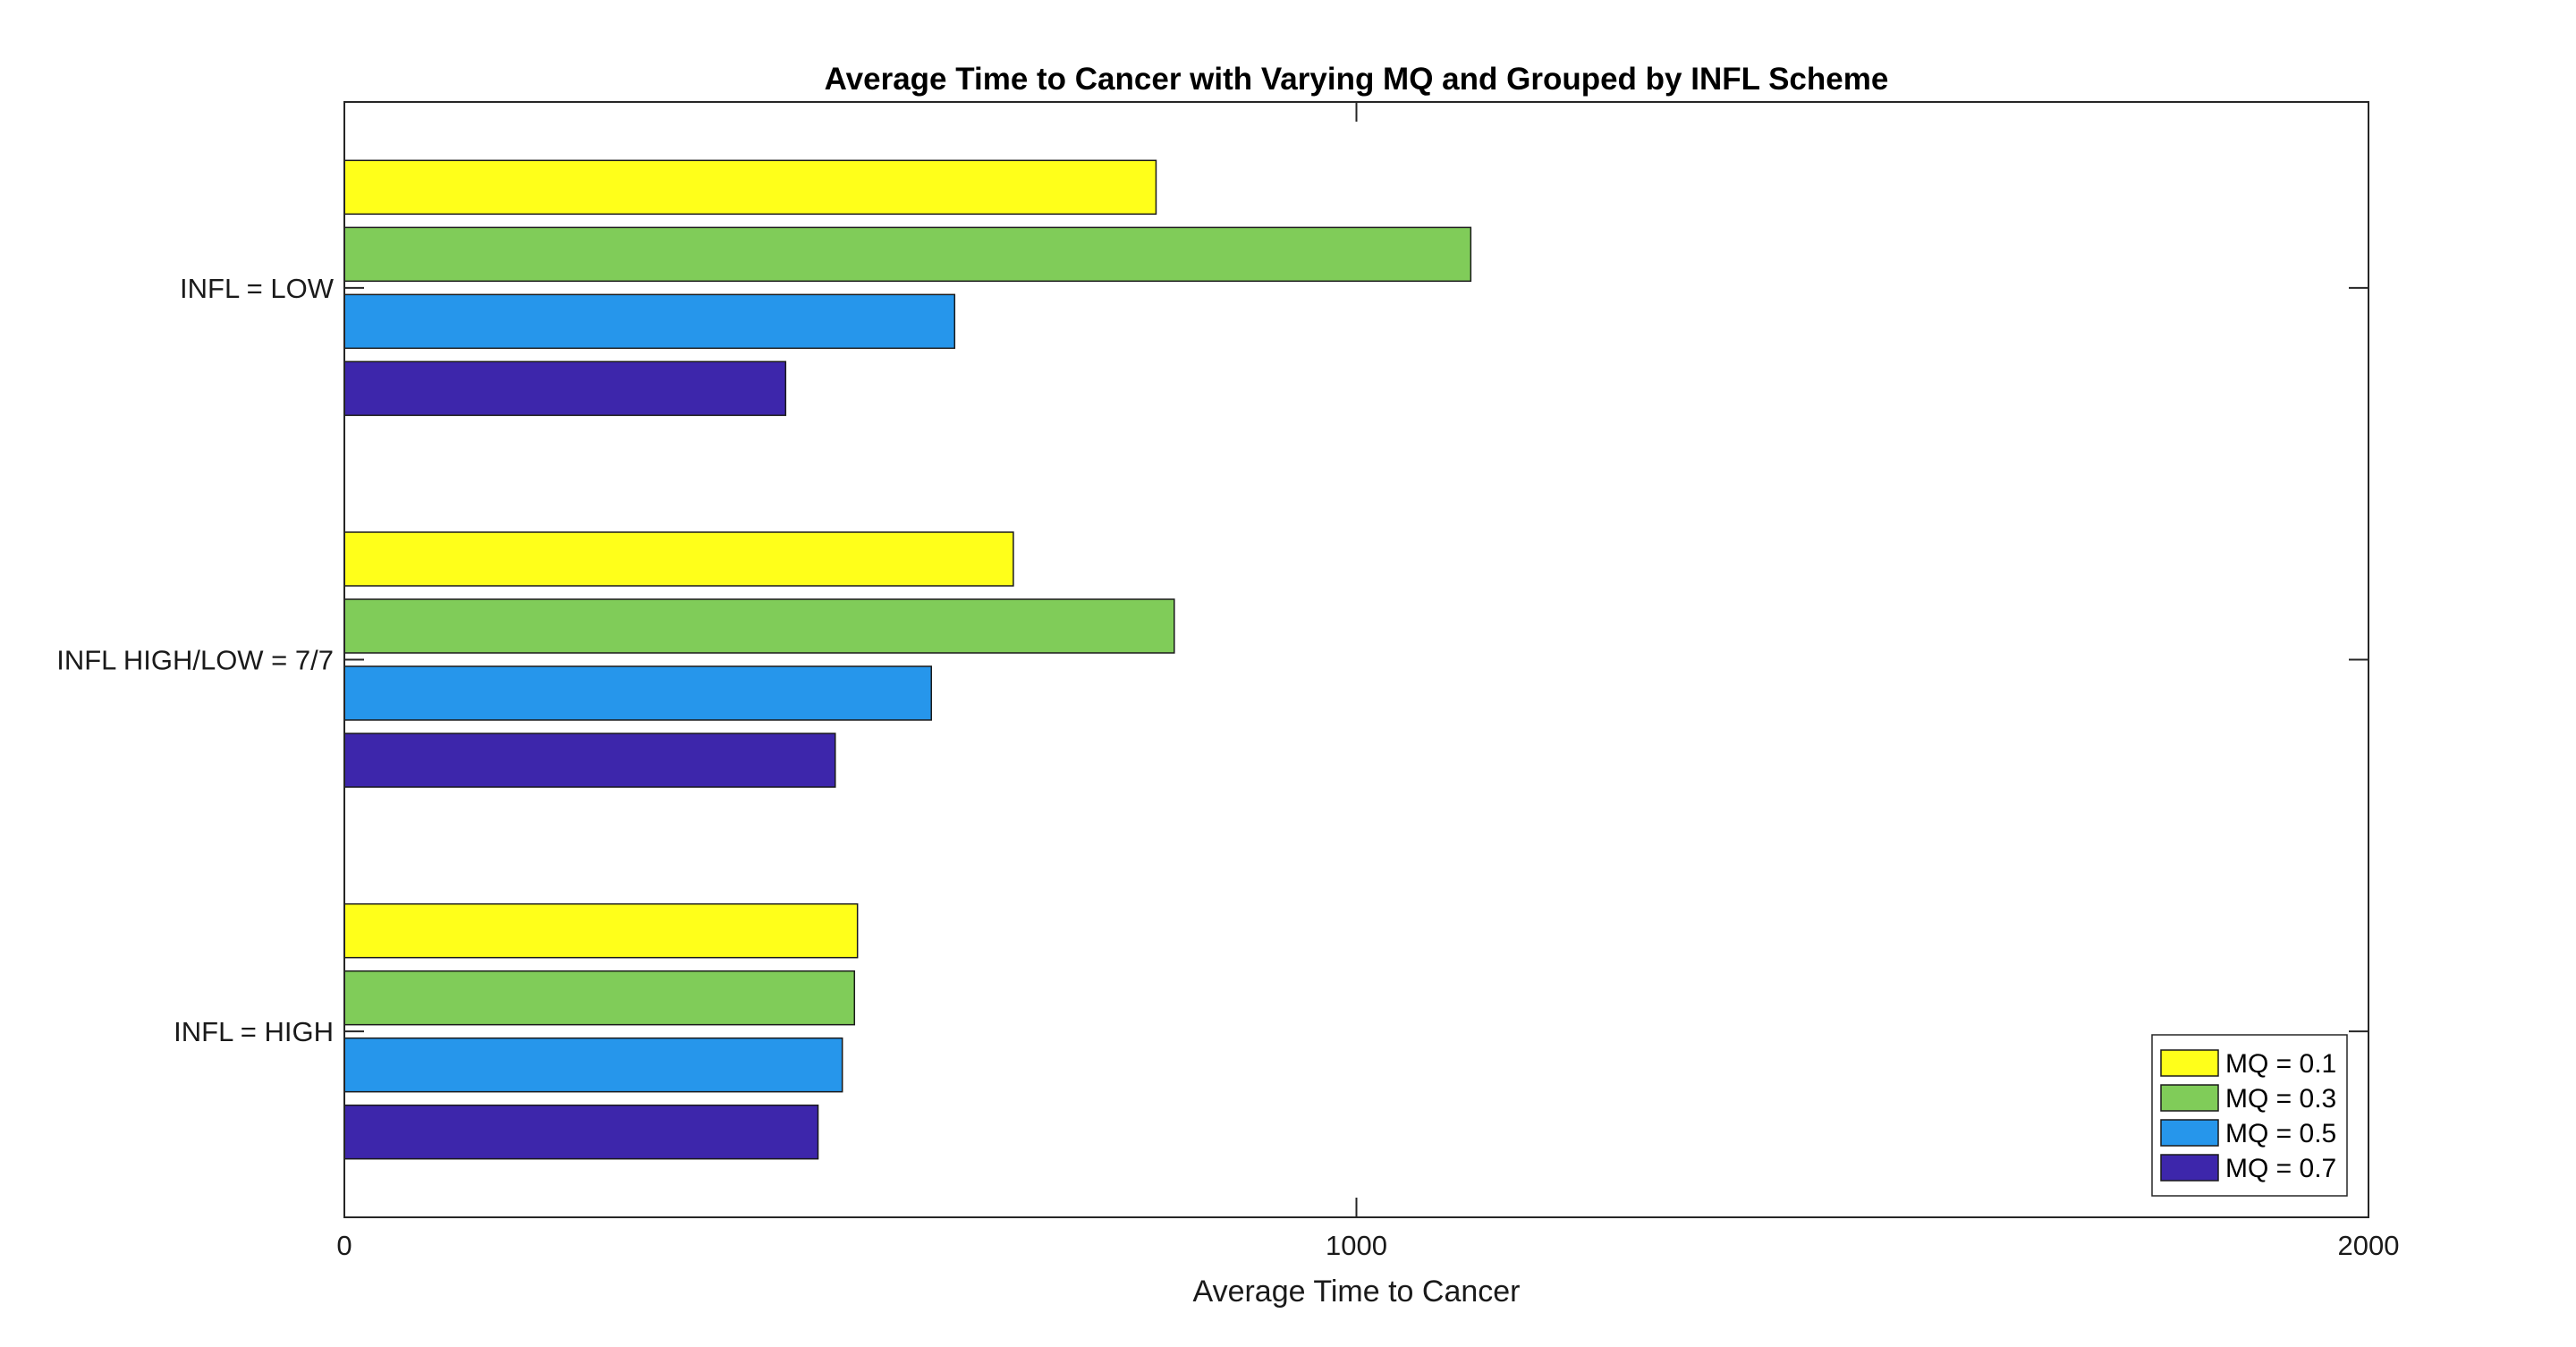  Describe the element at coordinates (344, 1245) in the screenshot. I see `x-tick-label-0: 0` at that location.